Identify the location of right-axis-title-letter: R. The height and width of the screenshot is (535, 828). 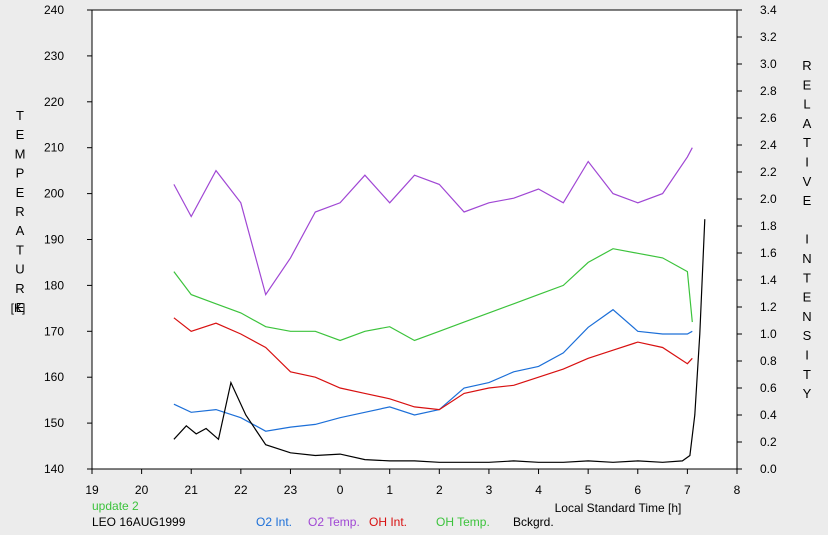
(806, 65).